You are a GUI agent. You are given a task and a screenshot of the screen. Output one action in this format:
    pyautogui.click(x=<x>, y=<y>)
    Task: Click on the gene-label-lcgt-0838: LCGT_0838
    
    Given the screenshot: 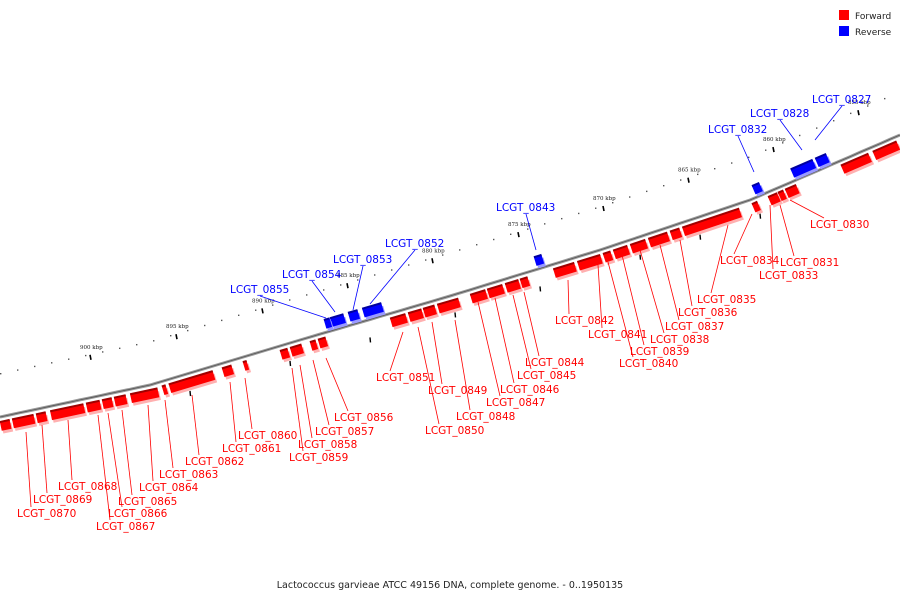 What is the action you would take?
    pyautogui.click(x=679, y=340)
    